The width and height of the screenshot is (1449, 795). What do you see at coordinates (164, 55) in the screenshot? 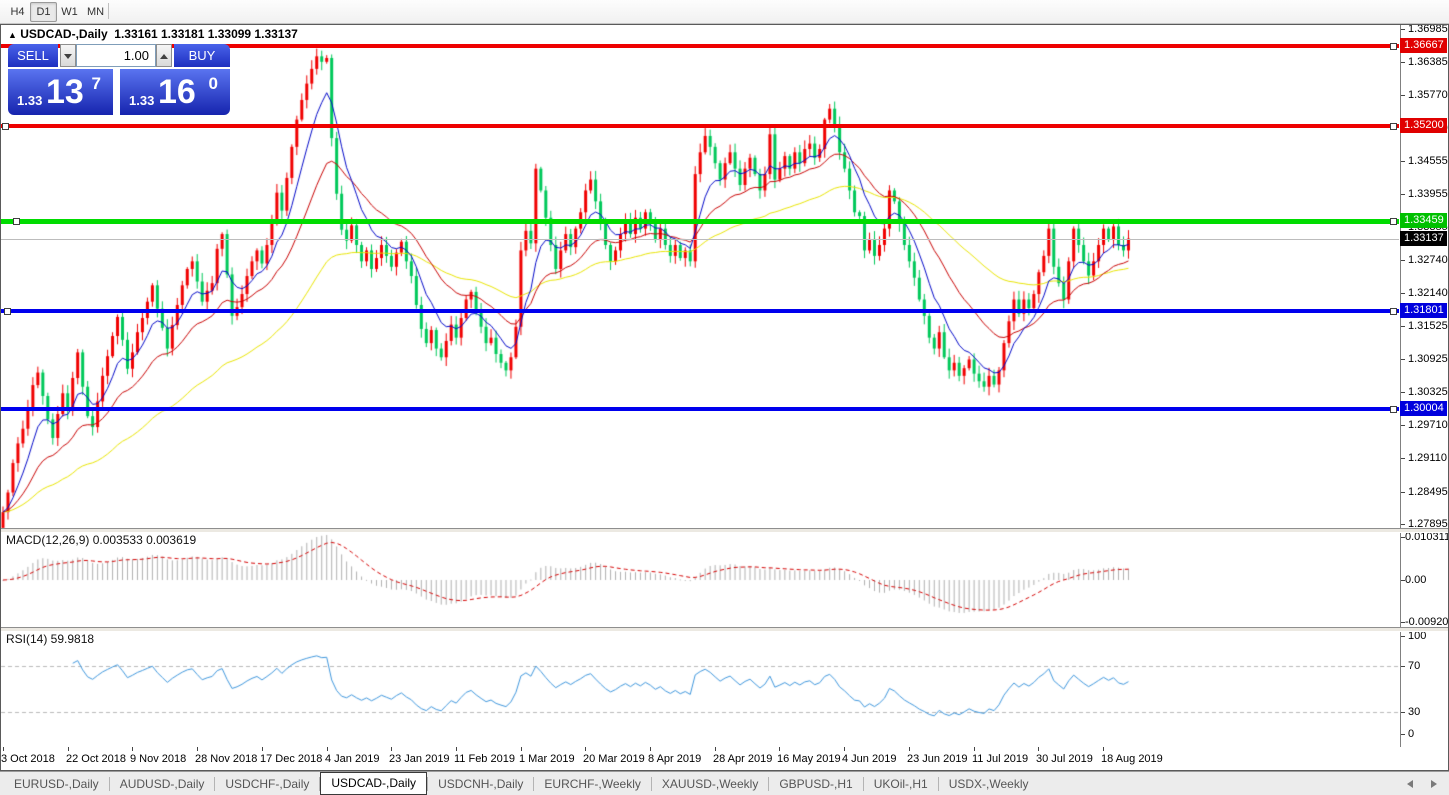
I see `volume-increase-button` at bounding box center [164, 55].